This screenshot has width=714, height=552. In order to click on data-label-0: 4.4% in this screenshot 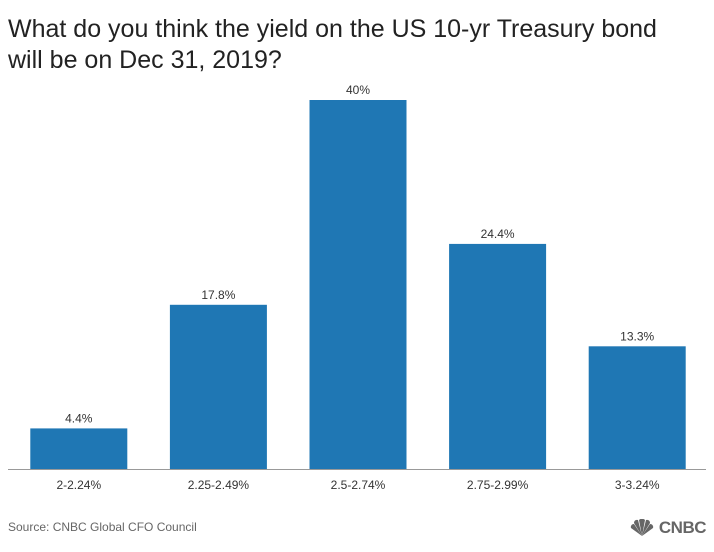, I will do `click(79, 418)`.